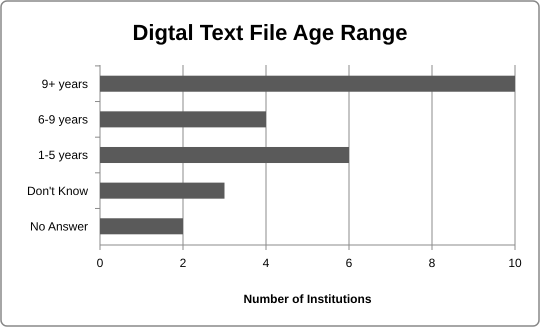 This screenshot has width=540, height=327. Describe the element at coordinates (100, 263) in the screenshot. I see `x-tick-label: 0` at that location.